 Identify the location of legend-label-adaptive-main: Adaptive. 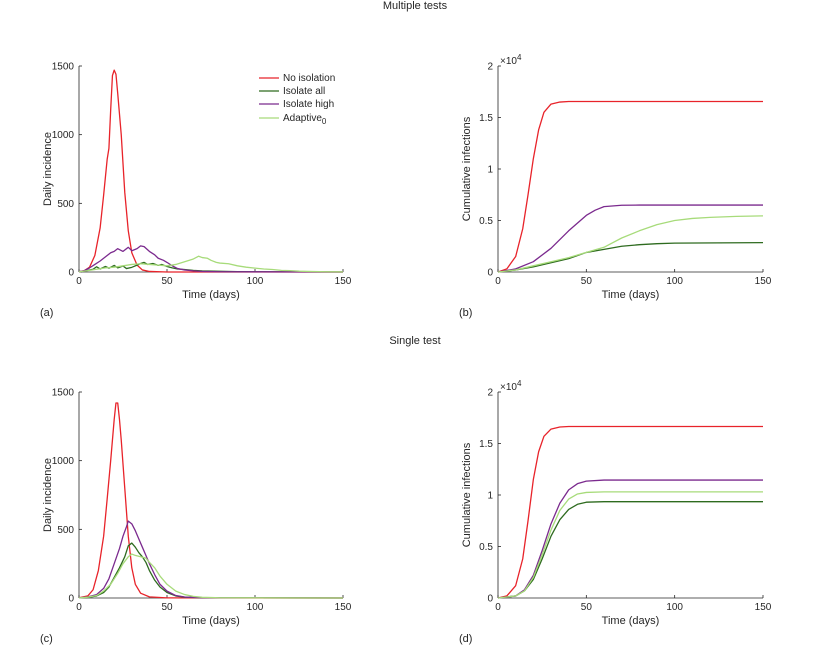
(302, 118).